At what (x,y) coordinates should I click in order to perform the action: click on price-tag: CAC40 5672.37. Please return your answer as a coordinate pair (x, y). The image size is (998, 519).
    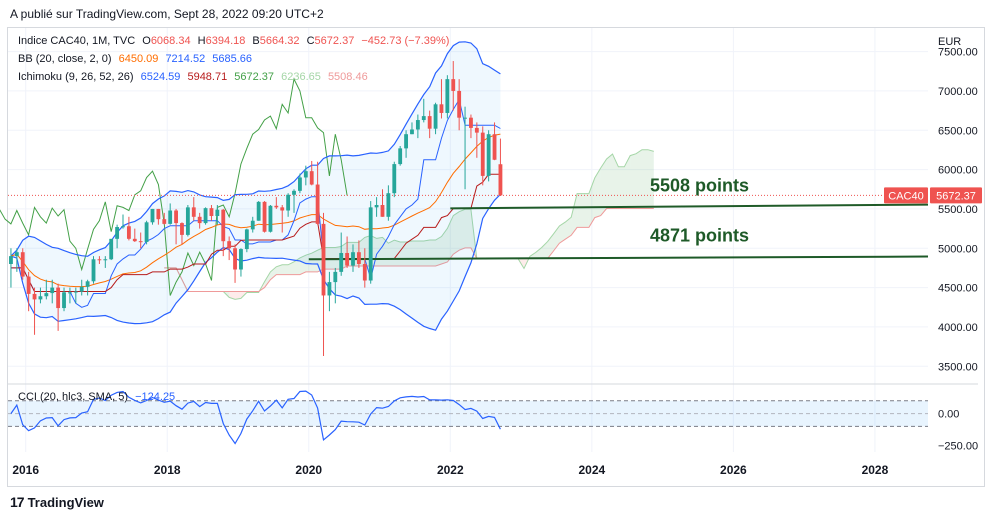
    Looking at the image, I should click on (933, 195).